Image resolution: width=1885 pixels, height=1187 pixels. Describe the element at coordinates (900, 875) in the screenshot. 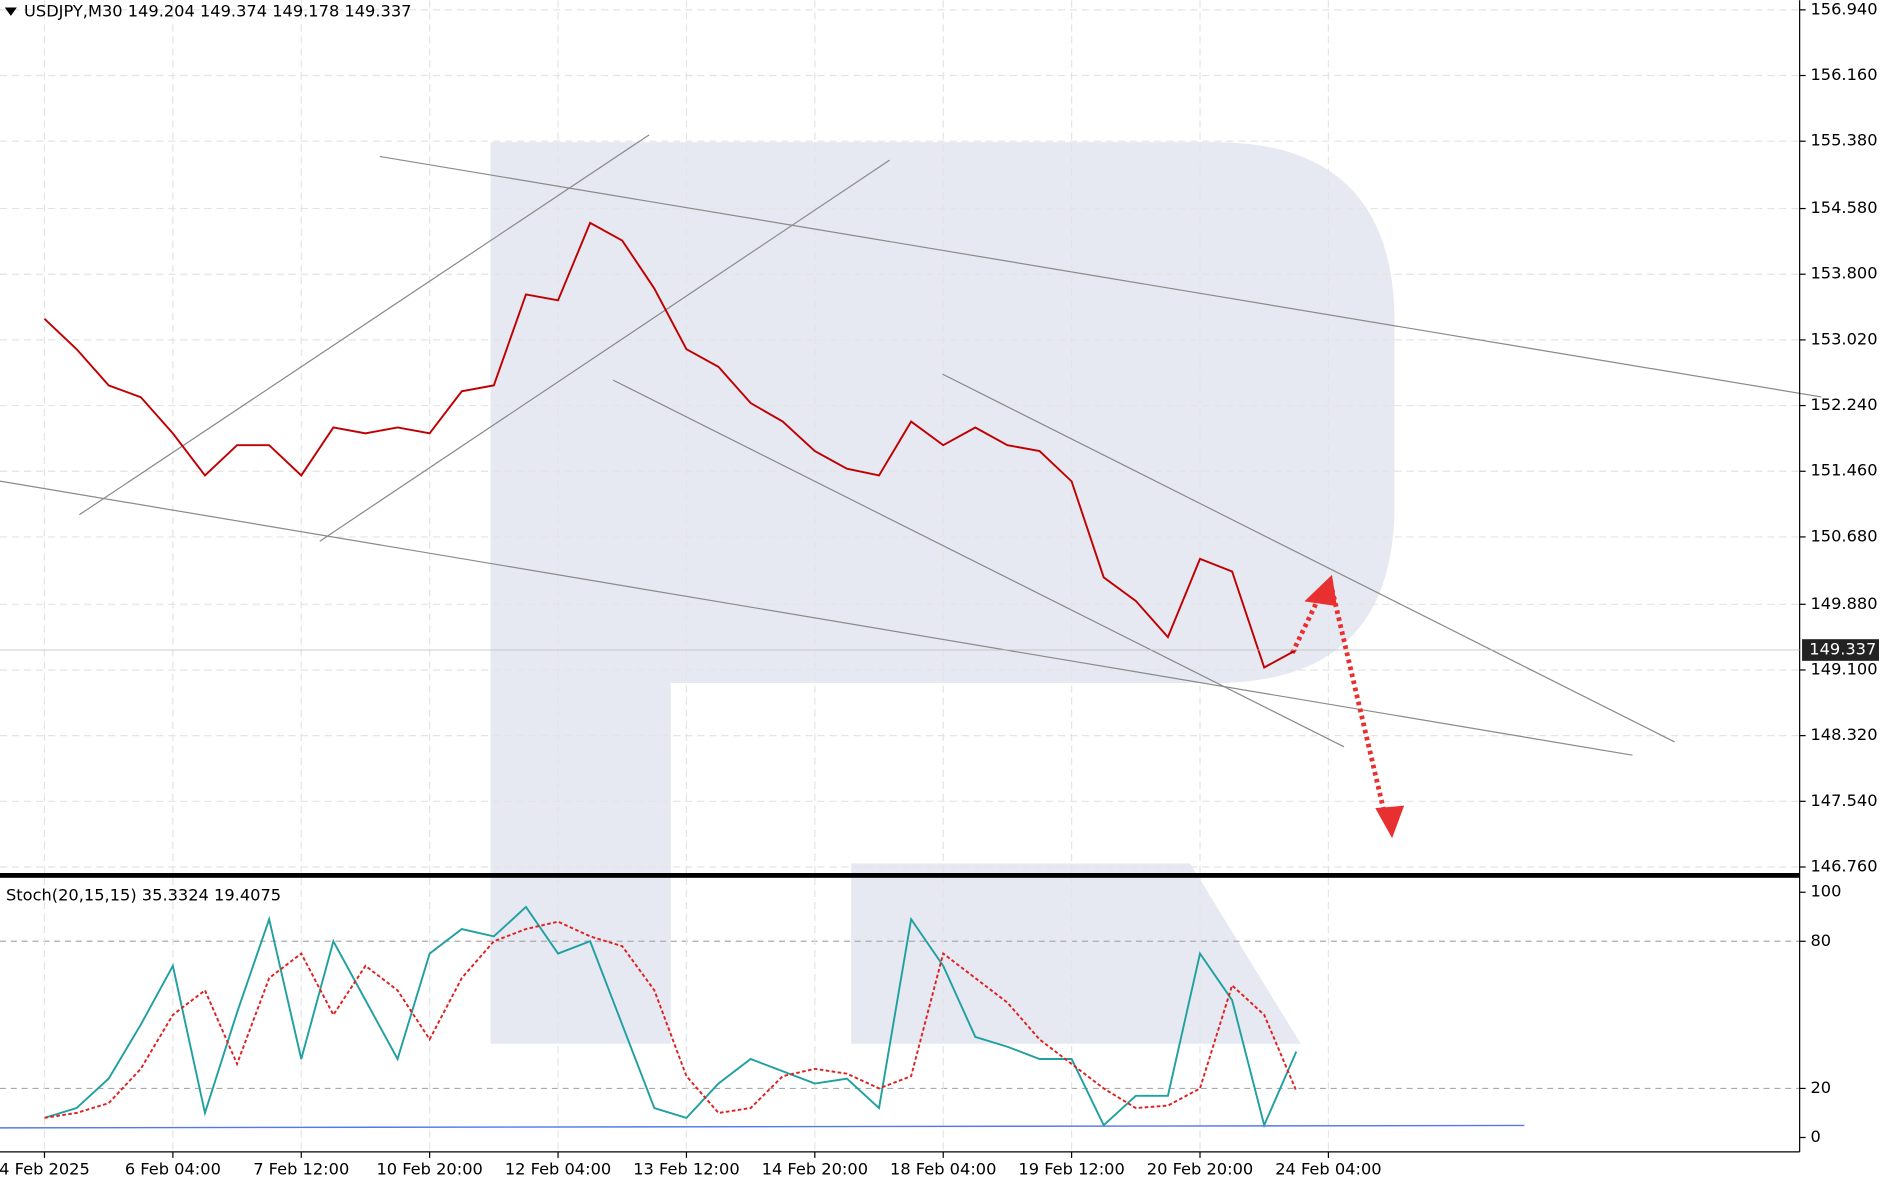

I see `panel-separator` at that location.